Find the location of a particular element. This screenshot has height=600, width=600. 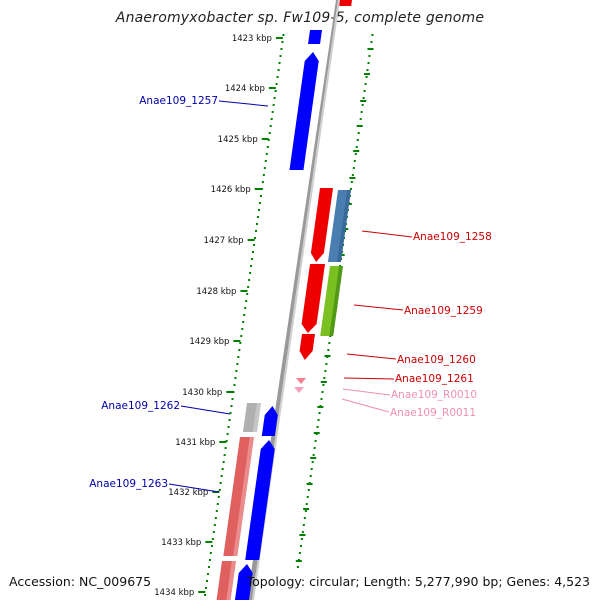

gene-Anae109_1258-left is located at coordinates (321, 225).